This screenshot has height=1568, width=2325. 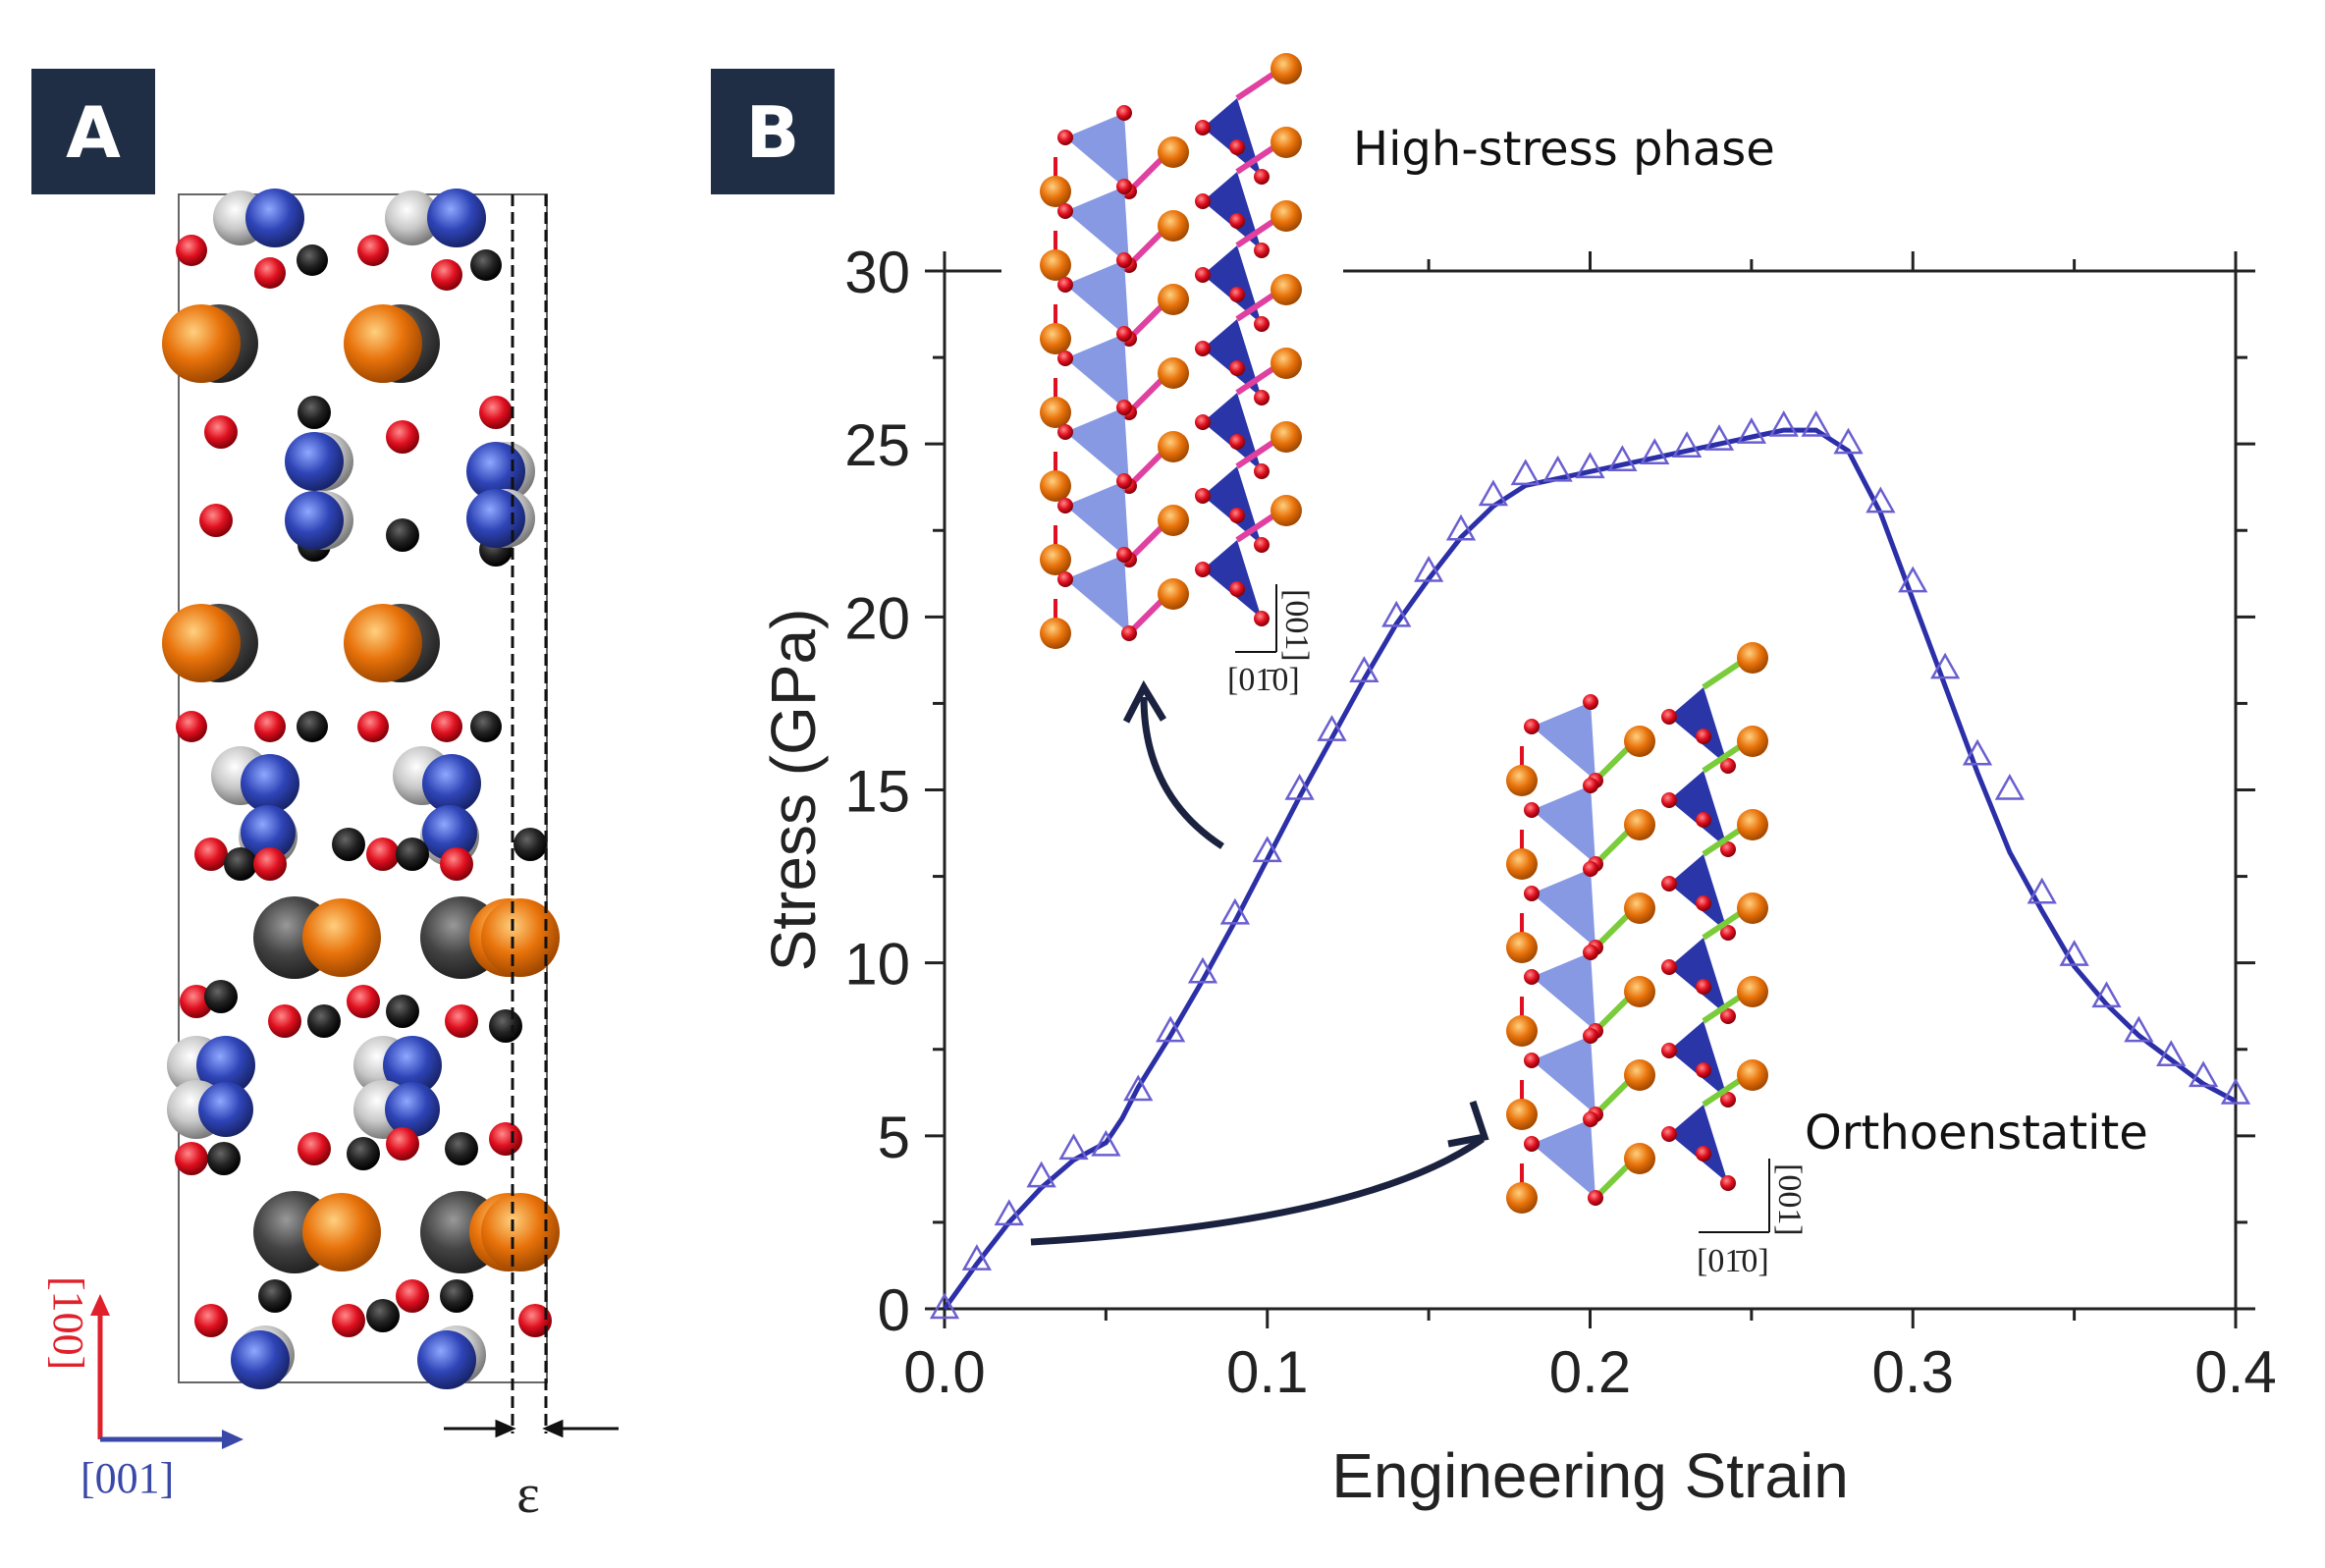 What do you see at coordinates (1640, 944) in the screenshot?
I see `orthoenstatite-structure-inset` at bounding box center [1640, 944].